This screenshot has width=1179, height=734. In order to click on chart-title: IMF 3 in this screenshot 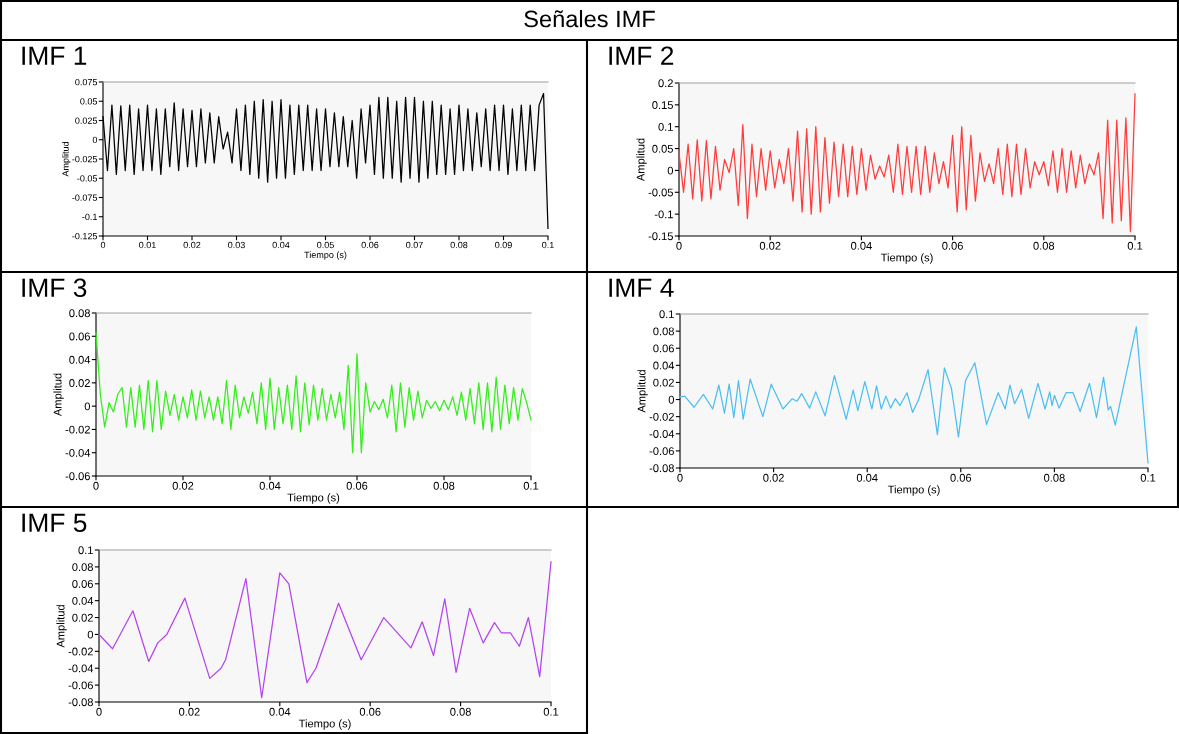, I will do `click(54, 288)`.